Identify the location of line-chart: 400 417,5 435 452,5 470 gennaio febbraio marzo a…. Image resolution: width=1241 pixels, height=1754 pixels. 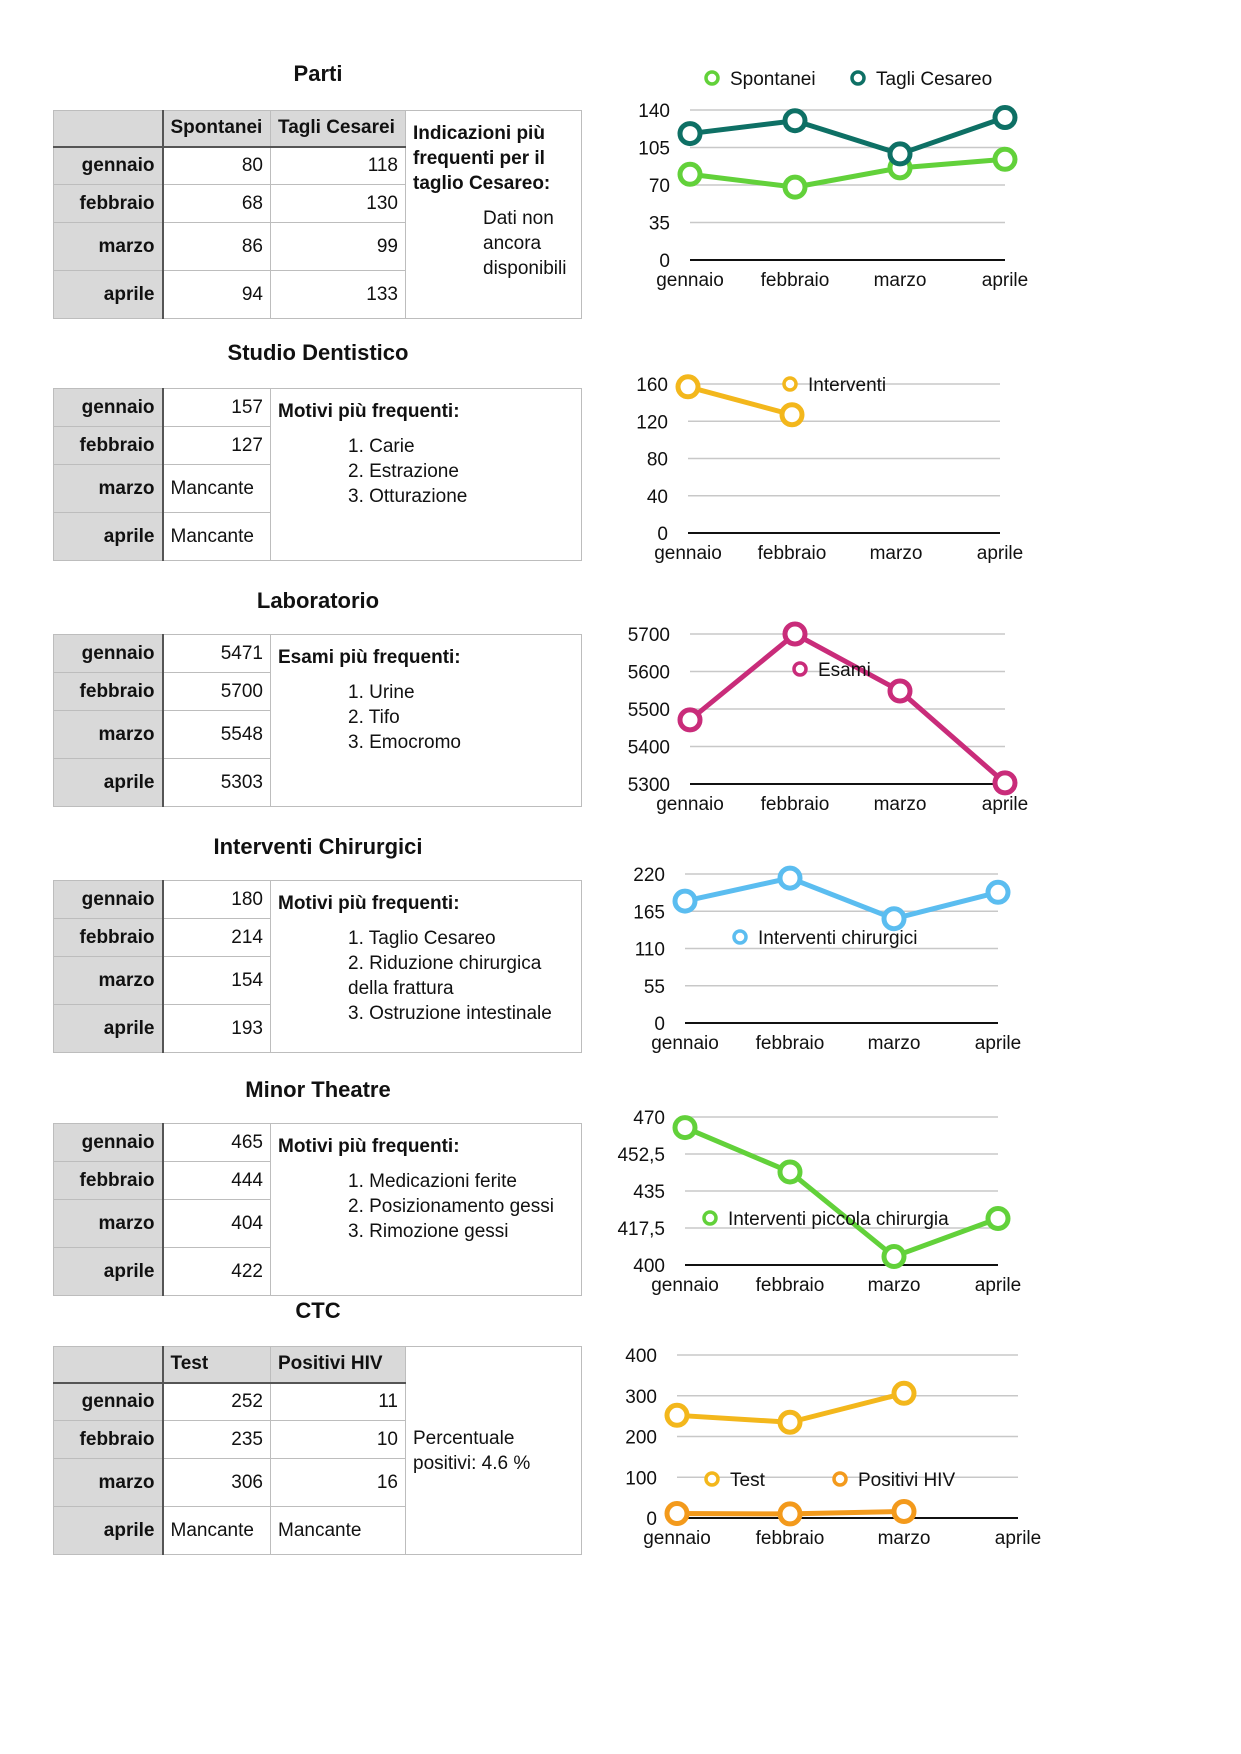
(819, 1202).